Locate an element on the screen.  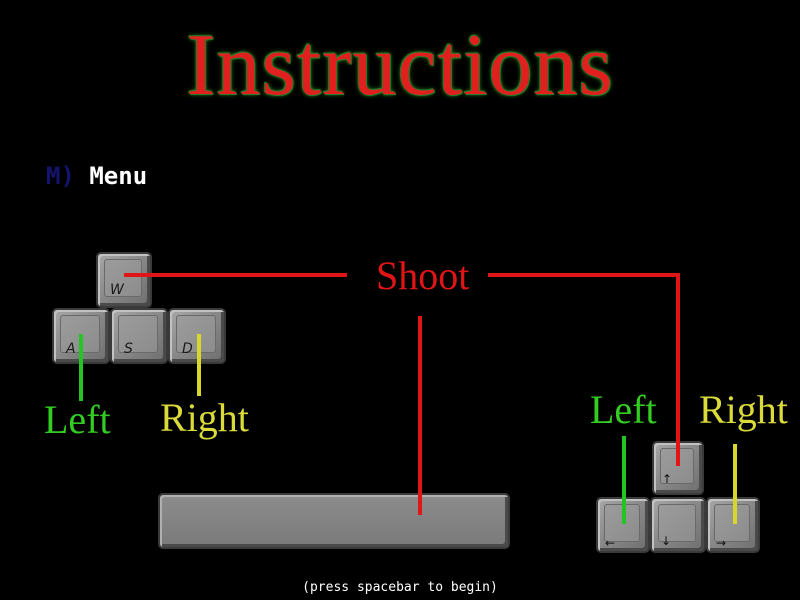
key-arrow-down: ↓ is located at coordinates (678, 525).